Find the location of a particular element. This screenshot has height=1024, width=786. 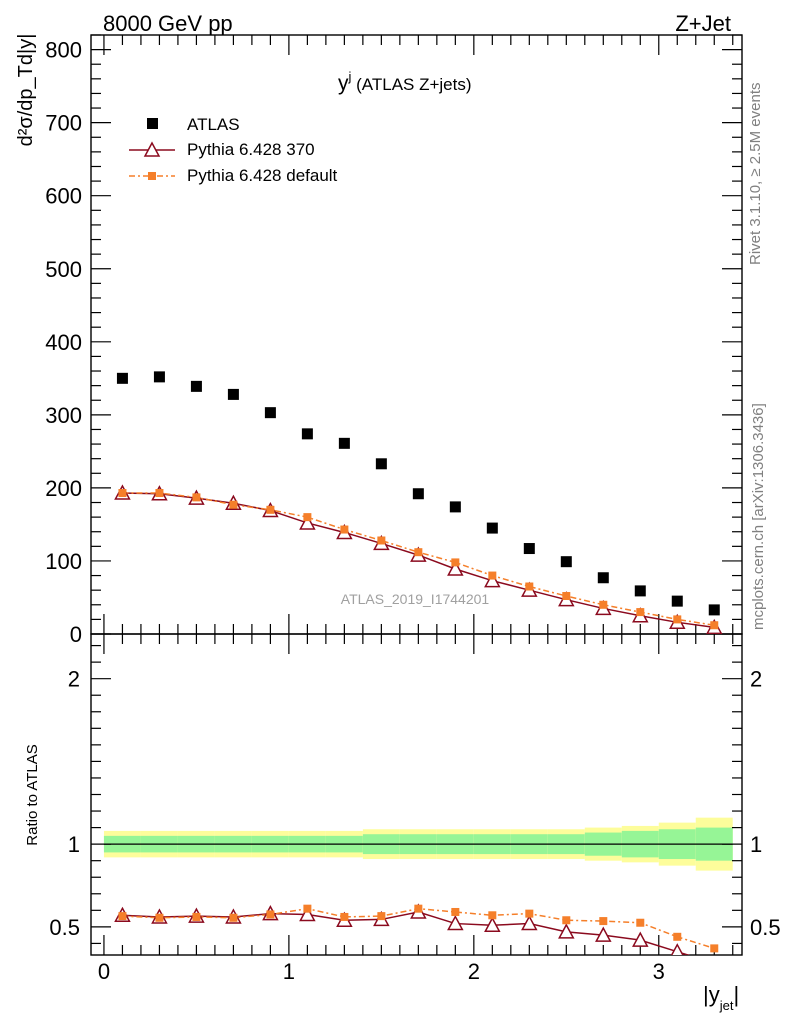

y-tick-label-bottom-right: 1 is located at coordinates (756, 844).